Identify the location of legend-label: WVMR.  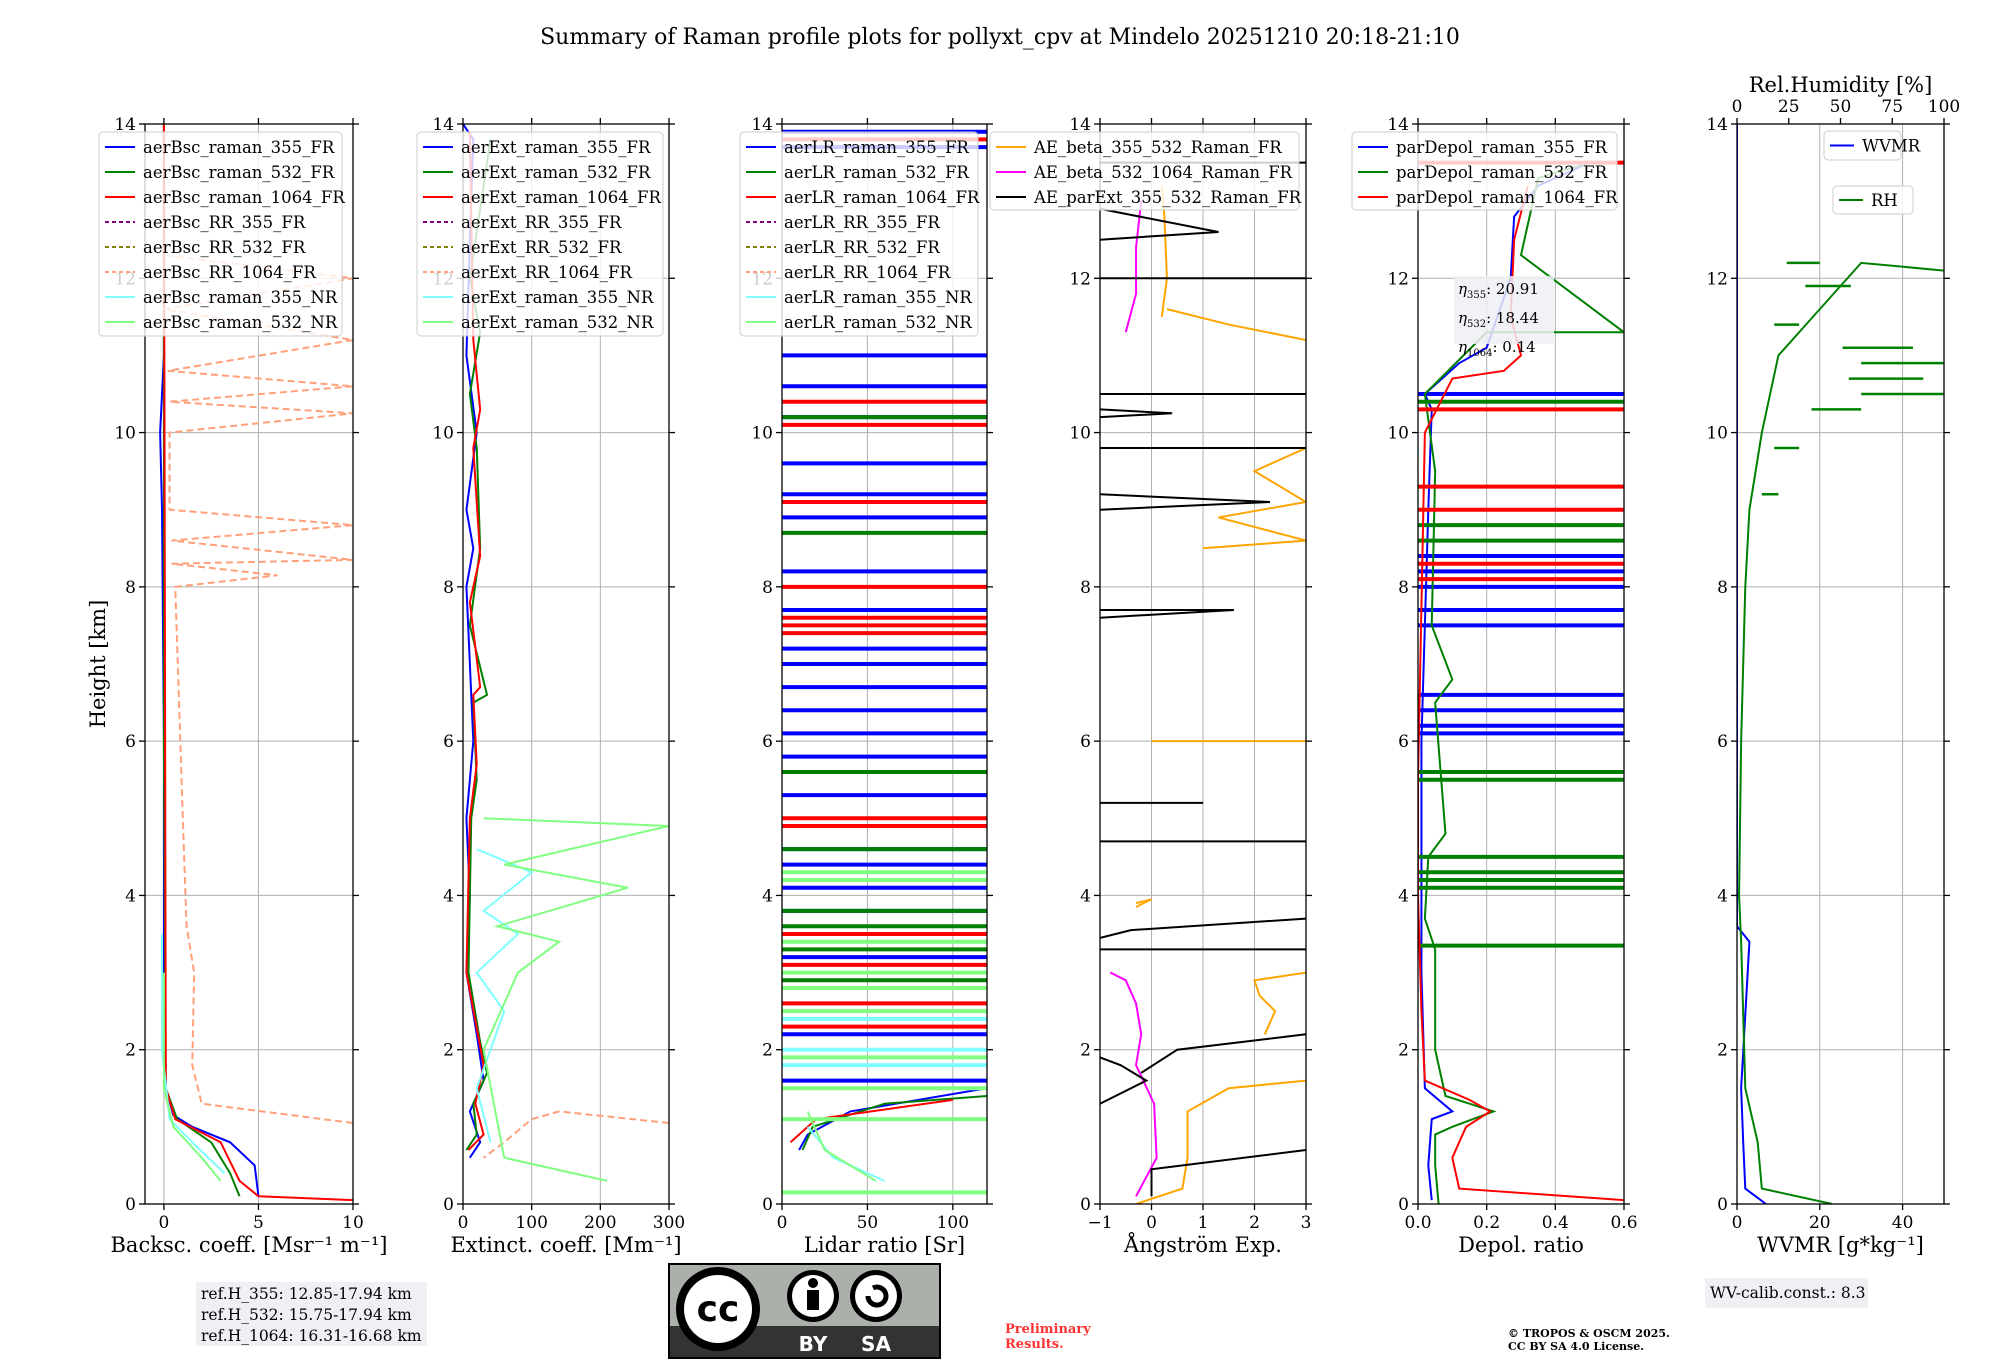
(1891, 146).